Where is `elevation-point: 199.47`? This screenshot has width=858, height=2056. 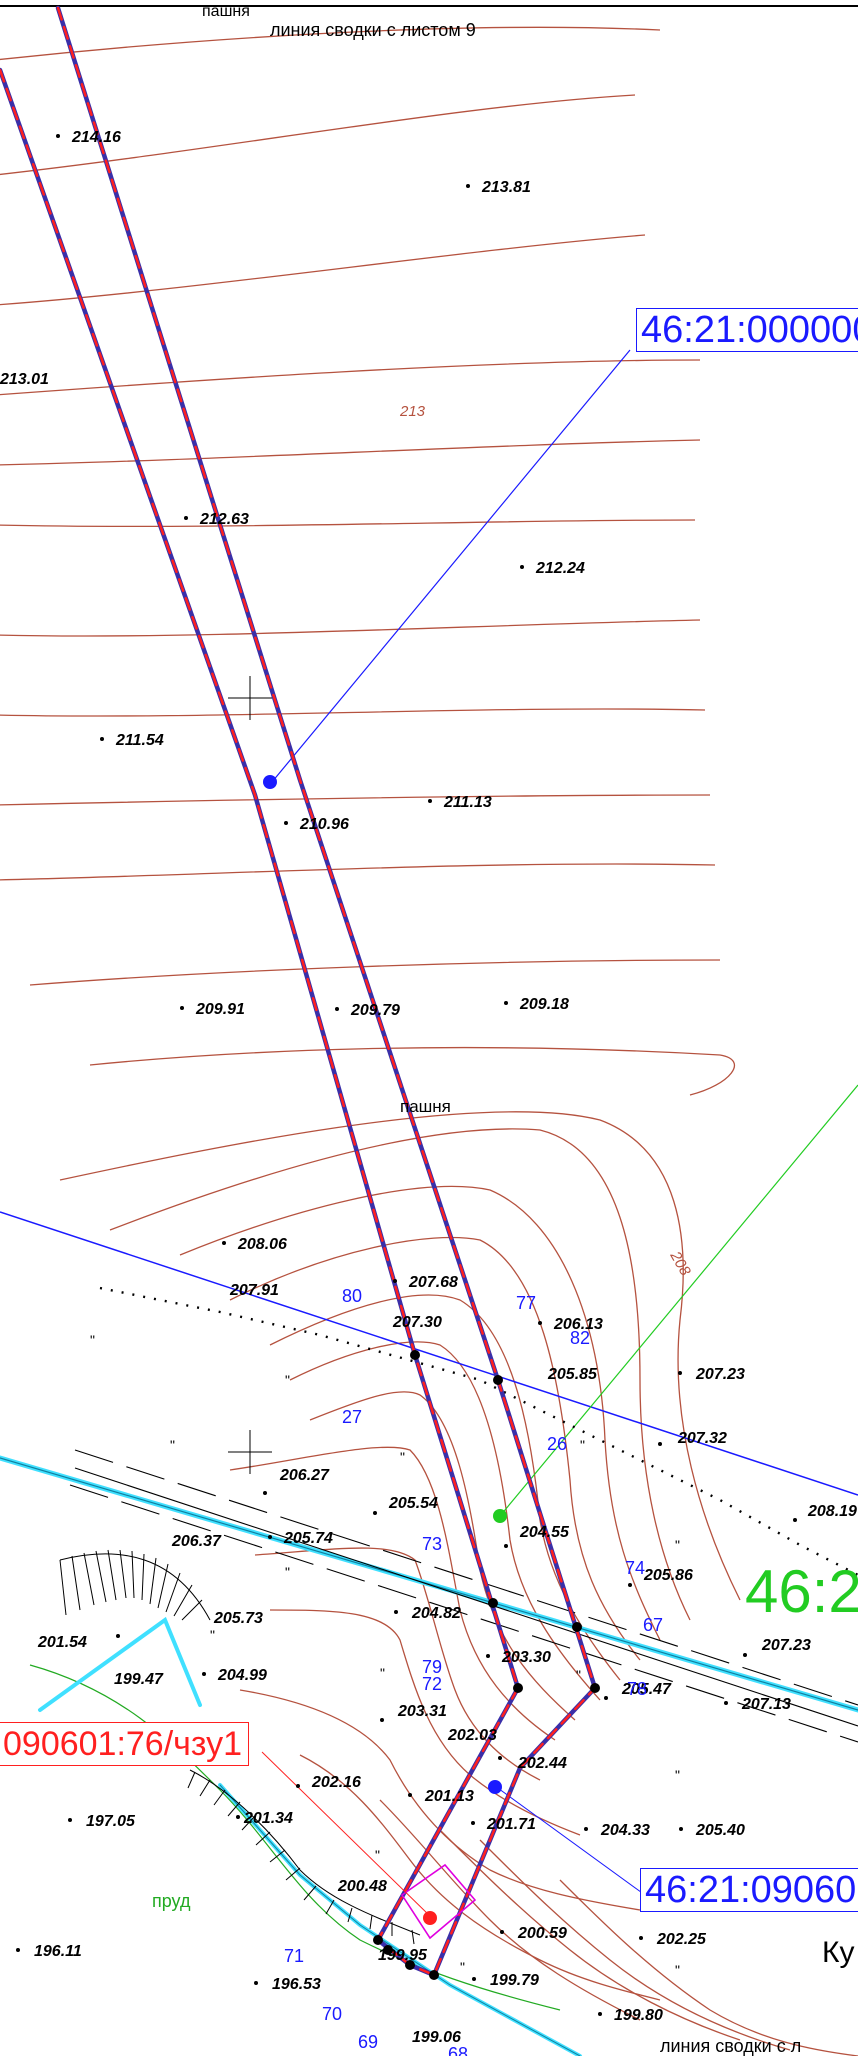
elevation-point: 199.47 is located at coordinates (139, 1661).